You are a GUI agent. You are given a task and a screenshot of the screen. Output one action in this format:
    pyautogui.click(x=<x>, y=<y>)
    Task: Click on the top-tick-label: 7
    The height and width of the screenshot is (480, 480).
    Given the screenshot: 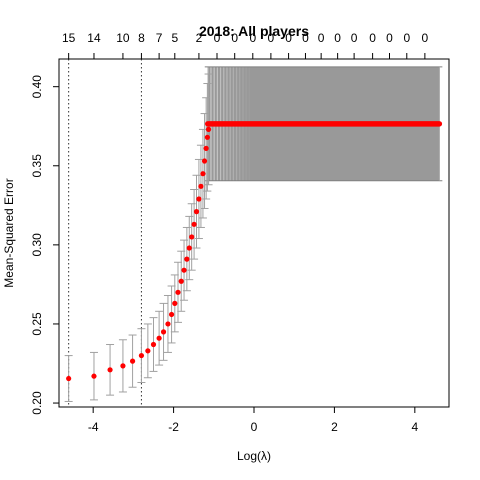 What is the action you would take?
    pyautogui.click(x=159, y=38)
    